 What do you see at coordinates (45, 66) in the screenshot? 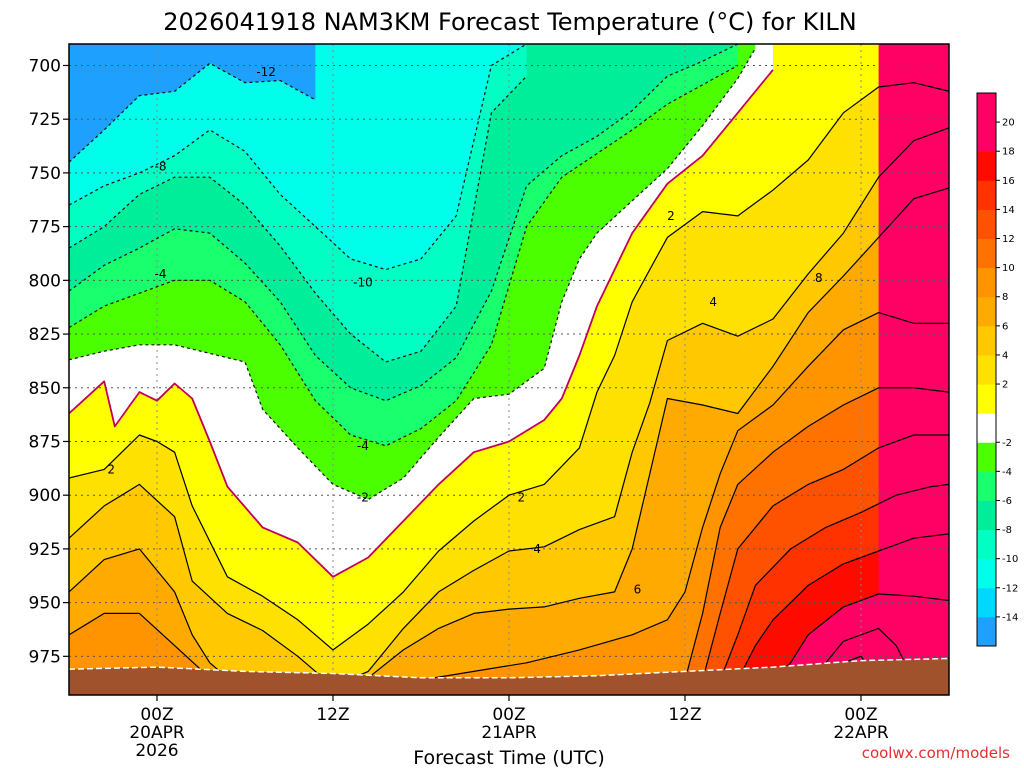
I see `y-tick-label: 700` at bounding box center [45, 66].